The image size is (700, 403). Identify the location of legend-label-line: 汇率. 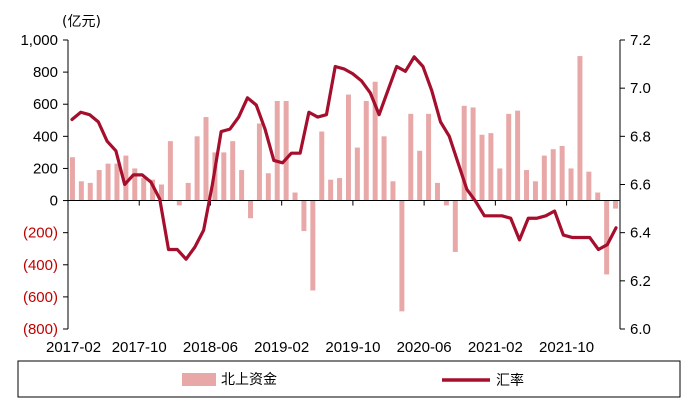
(510, 380).